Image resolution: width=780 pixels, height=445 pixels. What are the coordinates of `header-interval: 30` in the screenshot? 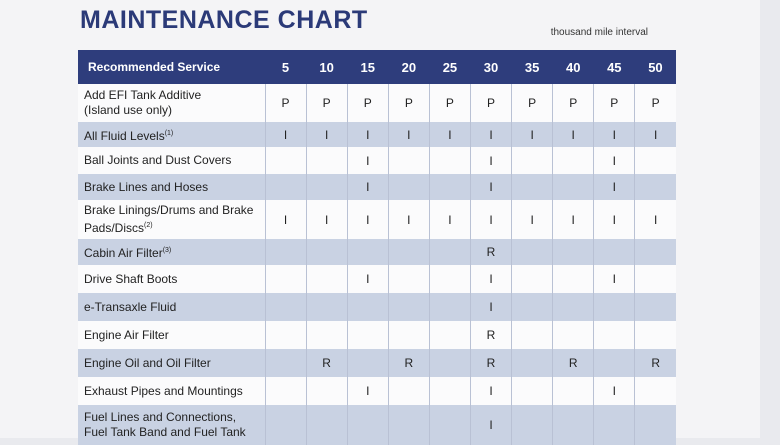 It's located at (491, 67).